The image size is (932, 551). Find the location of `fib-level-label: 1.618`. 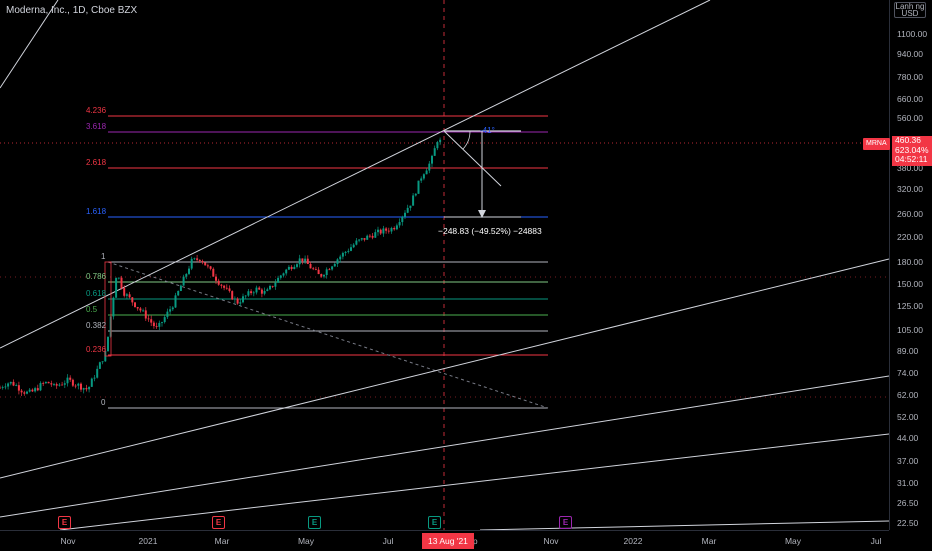

fib-level-label: 1.618 is located at coordinates (96, 211).